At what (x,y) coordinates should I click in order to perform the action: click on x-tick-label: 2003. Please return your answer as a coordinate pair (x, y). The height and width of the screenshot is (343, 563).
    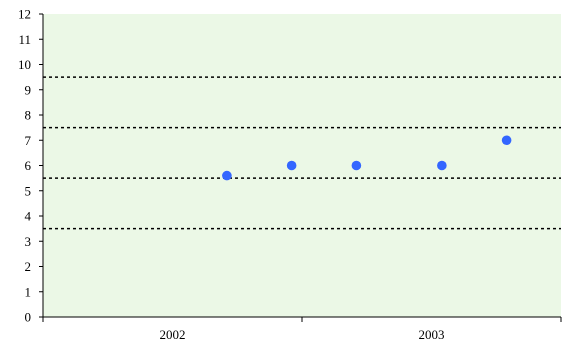
    Looking at the image, I should click on (432, 334).